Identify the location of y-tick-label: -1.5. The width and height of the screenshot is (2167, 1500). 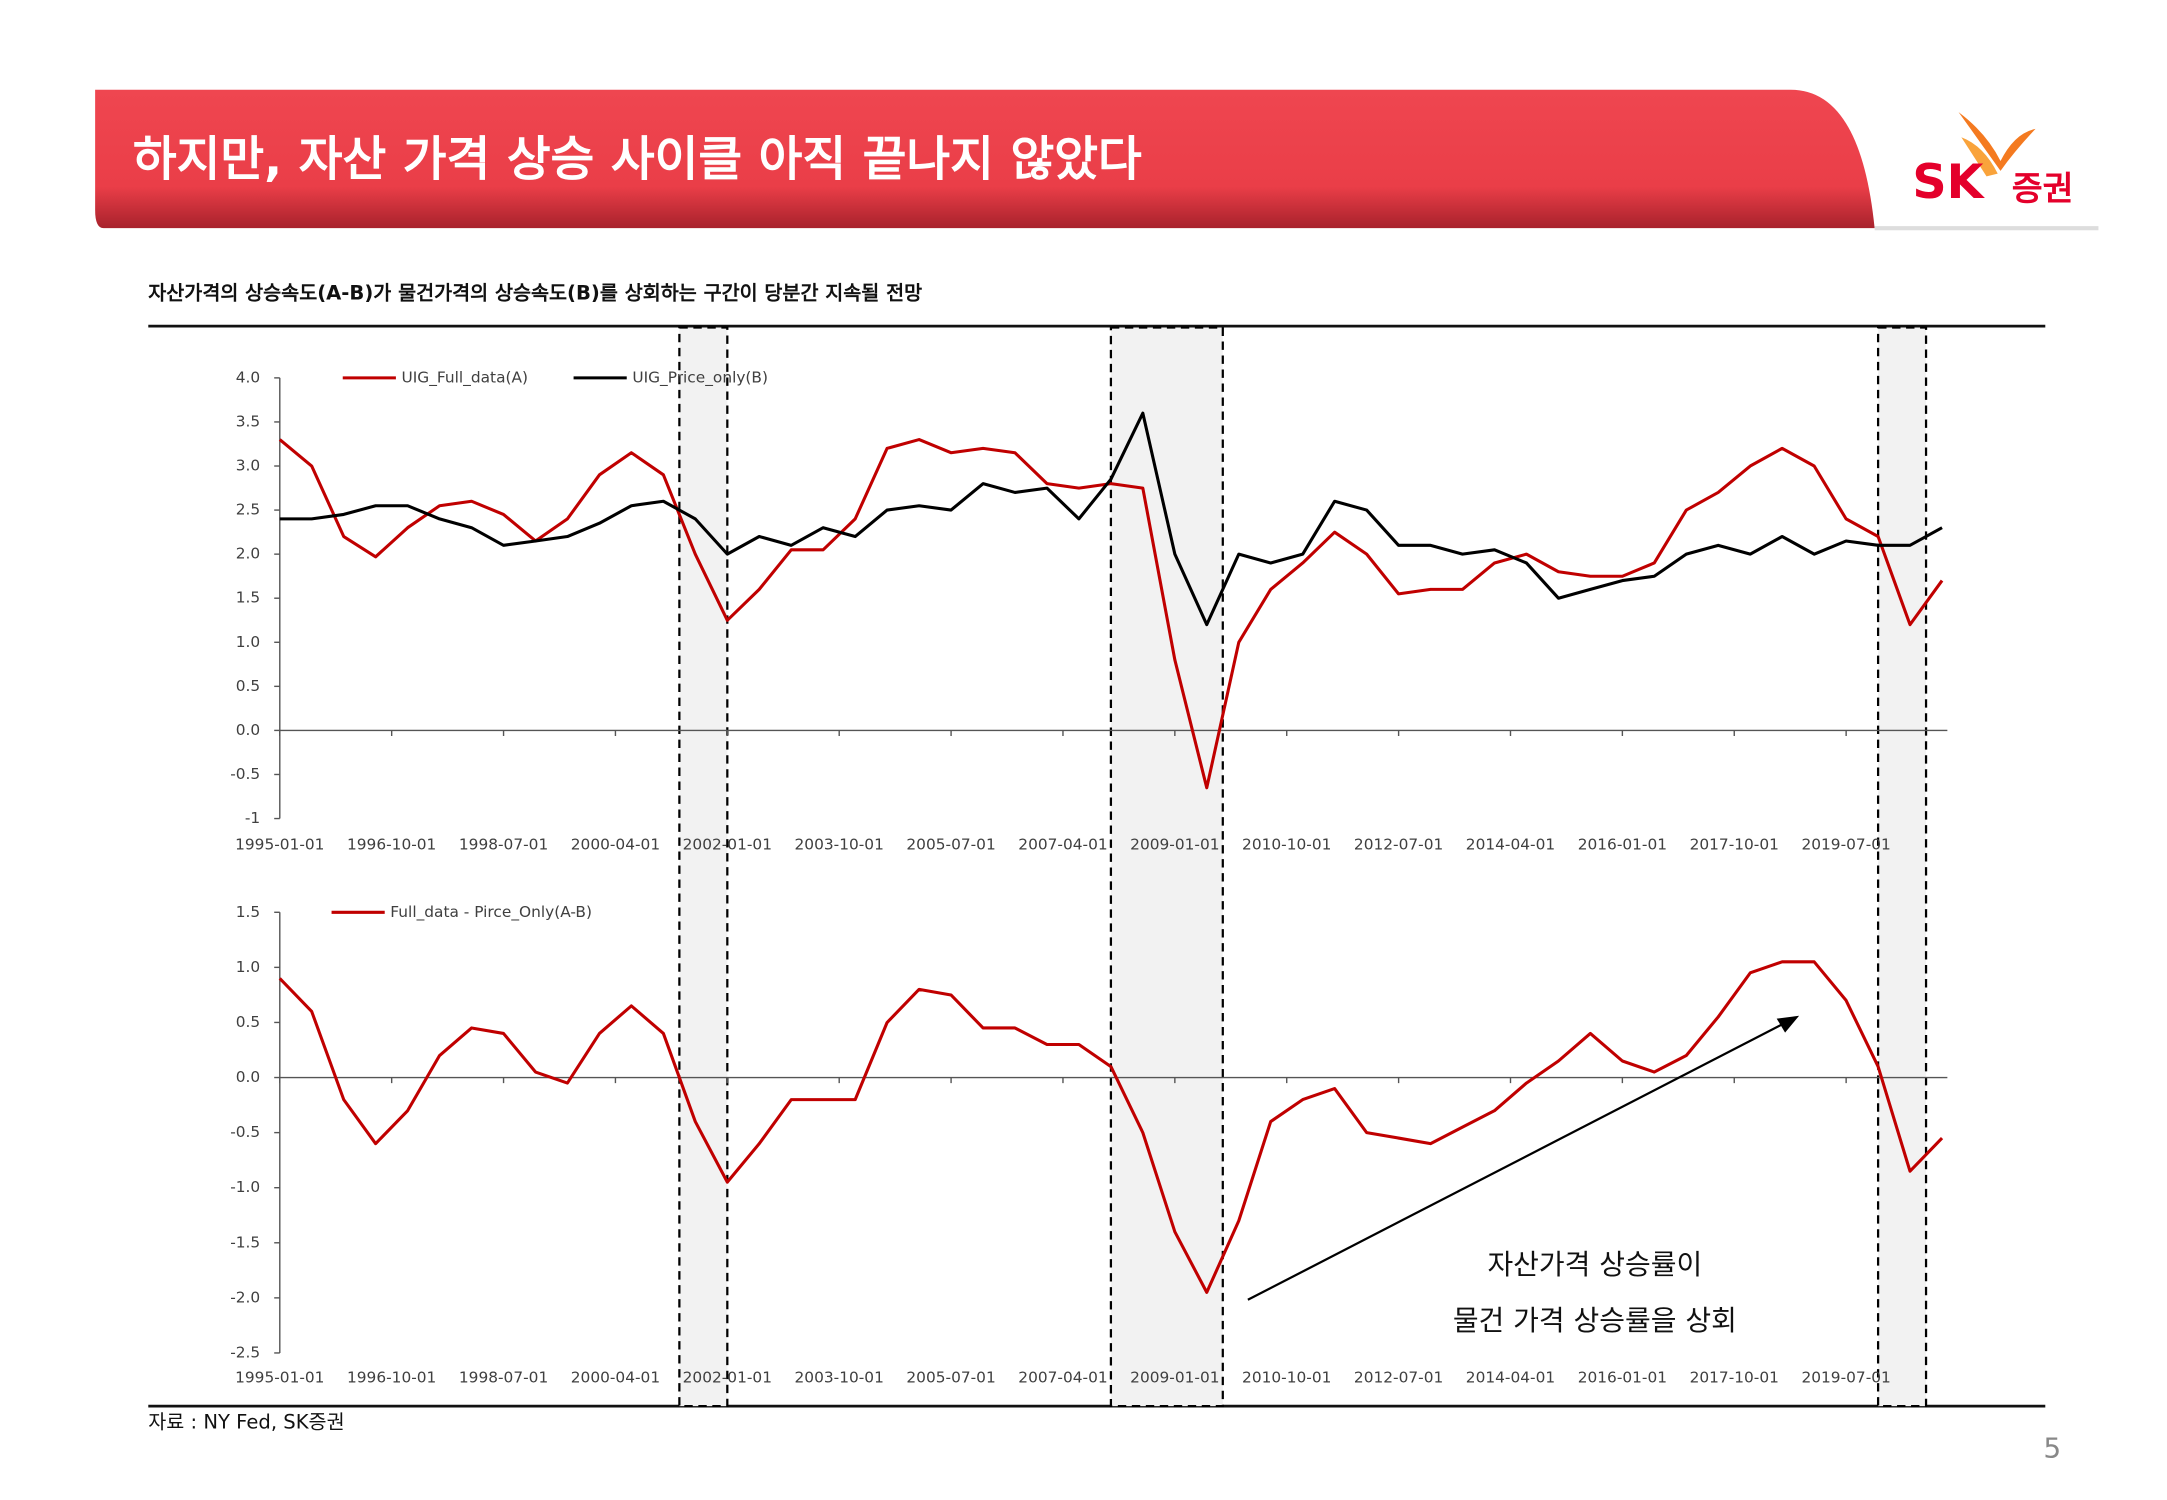
(245, 1242).